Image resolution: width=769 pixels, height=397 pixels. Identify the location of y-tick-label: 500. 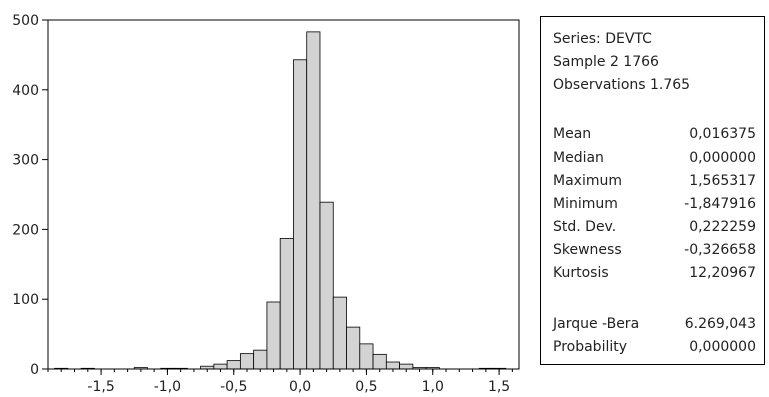
(25, 21).